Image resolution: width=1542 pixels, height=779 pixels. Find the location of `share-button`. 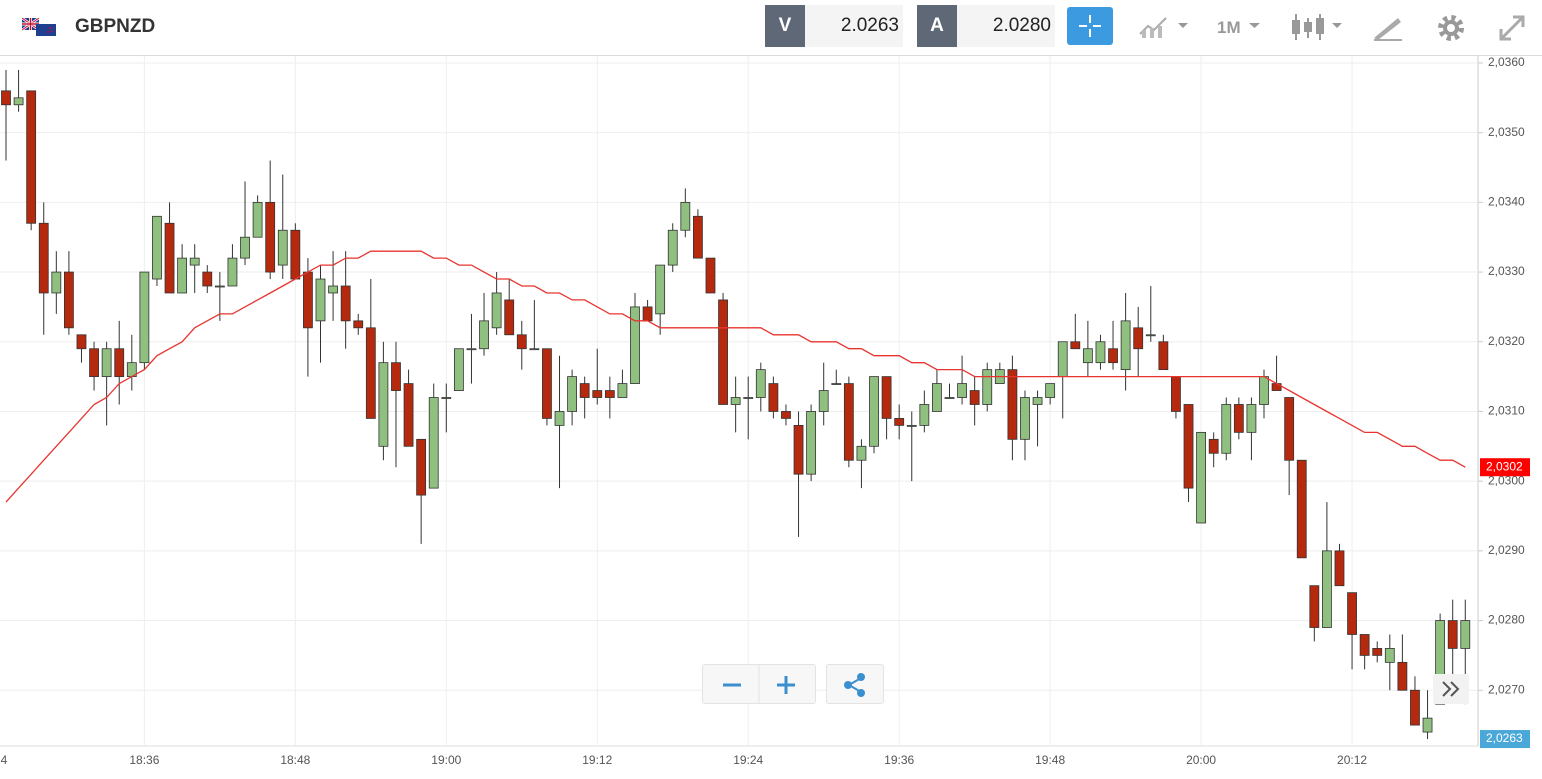

share-button is located at coordinates (855, 684).